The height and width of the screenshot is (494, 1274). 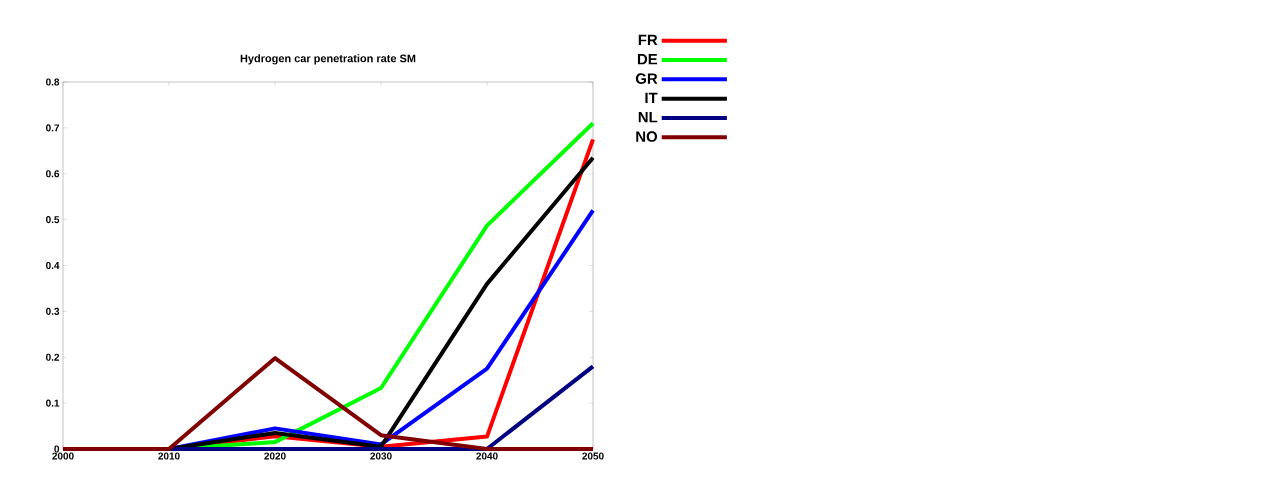 I want to click on y-tick-label: 0.3, so click(x=53, y=311).